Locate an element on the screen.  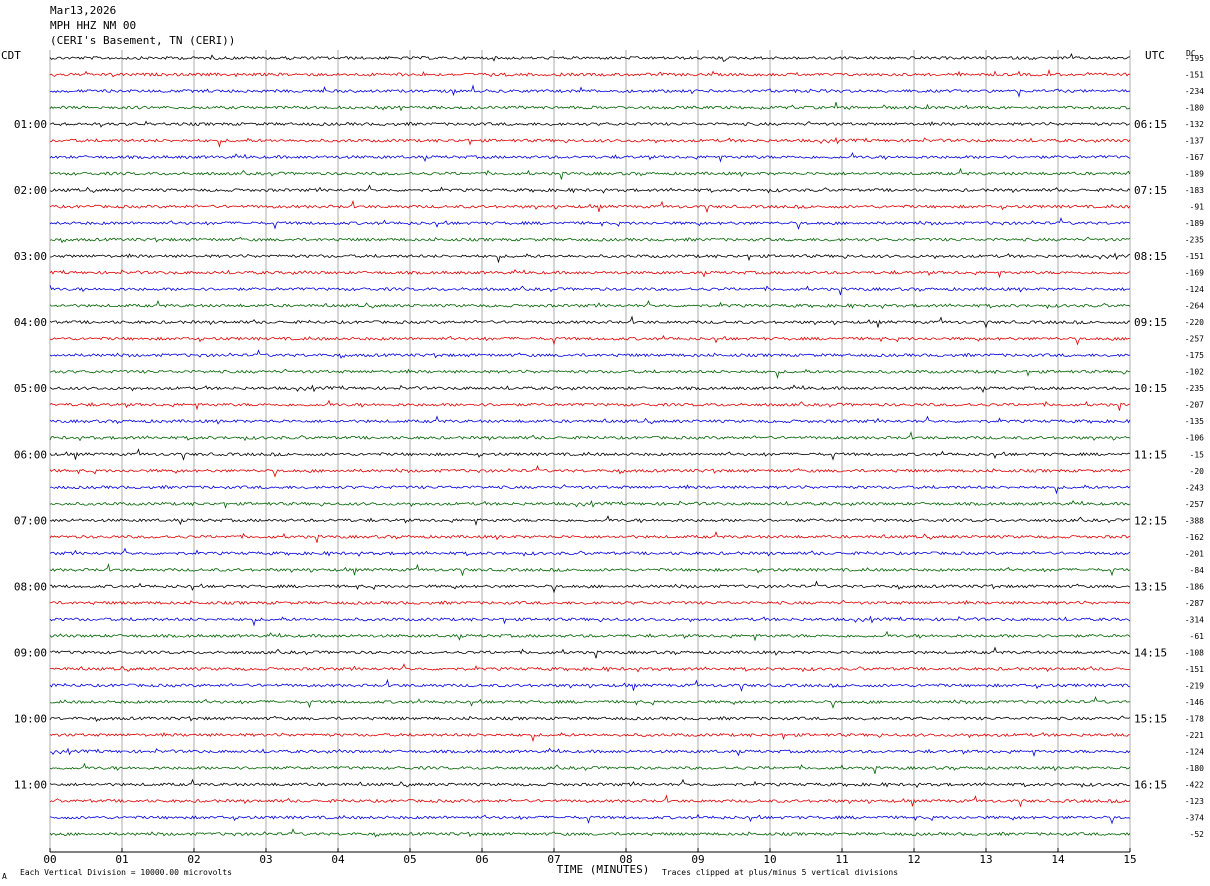
header-location: (CERI's Basement, TN (CERI)) is located at coordinates (143, 40).